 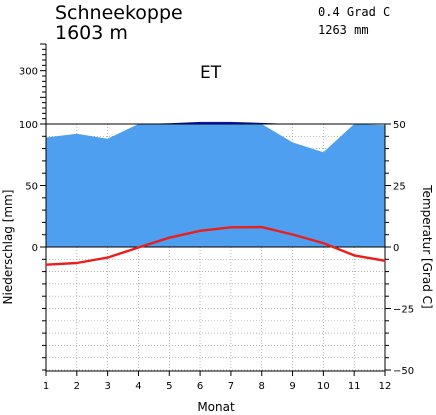 What do you see at coordinates (354, 386) in the screenshot?
I see `month-label-11: 11` at bounding box center [354, 386].